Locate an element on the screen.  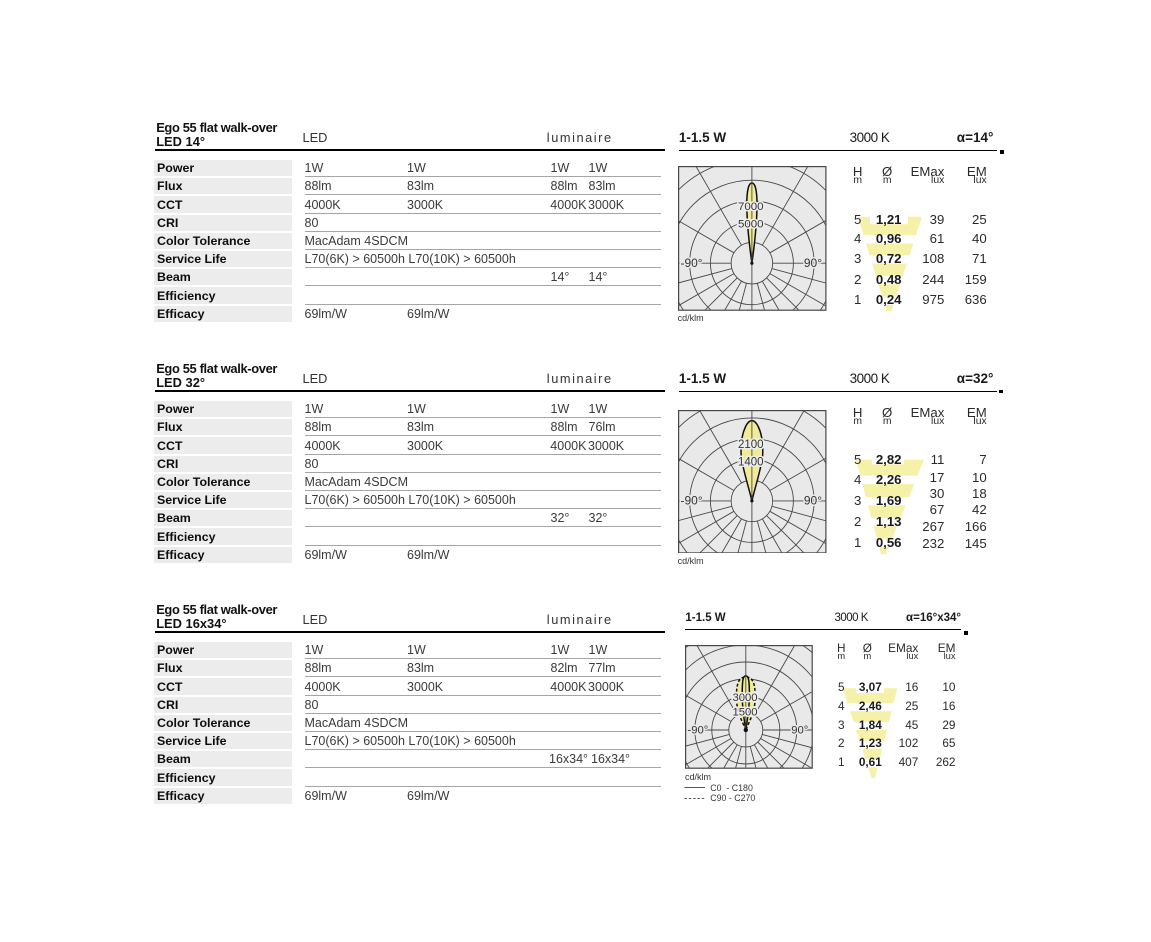
svg-text: 7000 is located at coordinates (751, 207).